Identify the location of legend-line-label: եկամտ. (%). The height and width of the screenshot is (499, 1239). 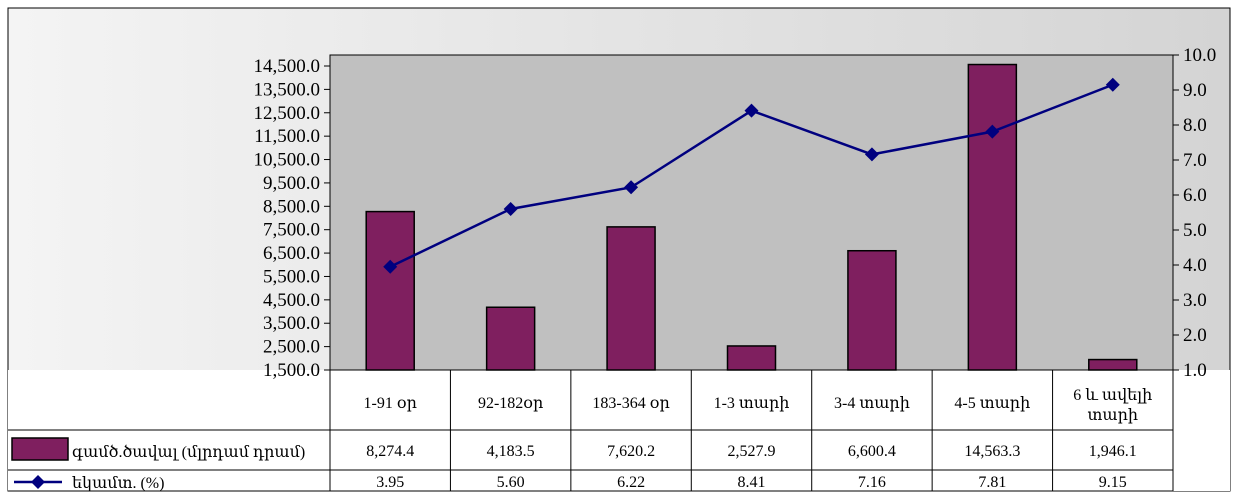
(118, 483).